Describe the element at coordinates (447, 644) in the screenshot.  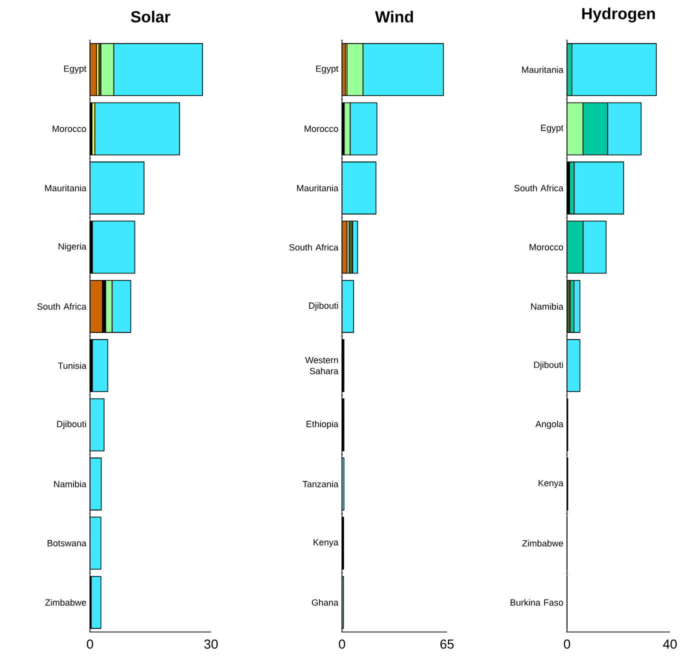
I see `x-tick-label: 65` at that location.